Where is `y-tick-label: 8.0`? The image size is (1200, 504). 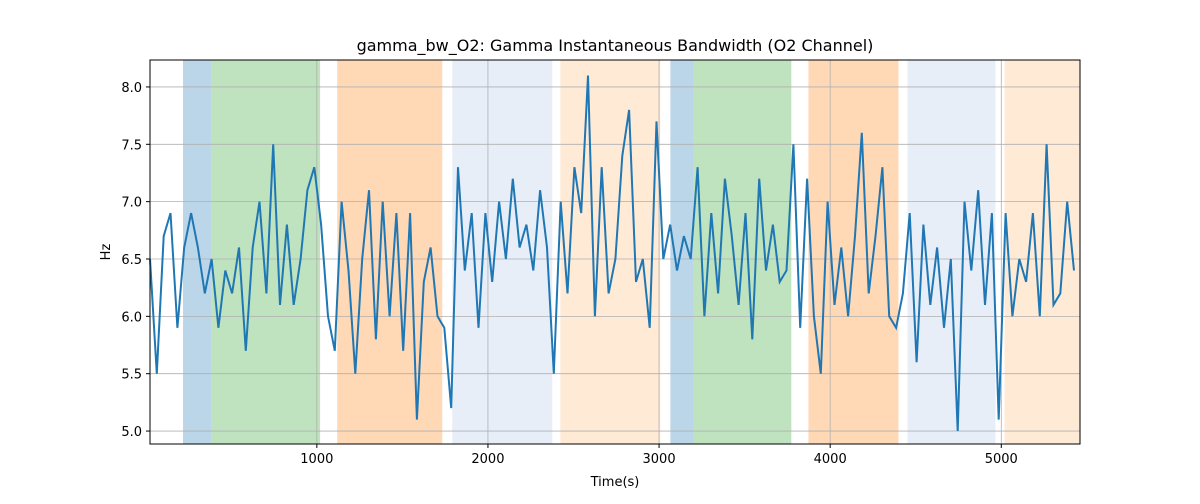 y-tick-label: 8.0 is located at coordinates (131, 88).